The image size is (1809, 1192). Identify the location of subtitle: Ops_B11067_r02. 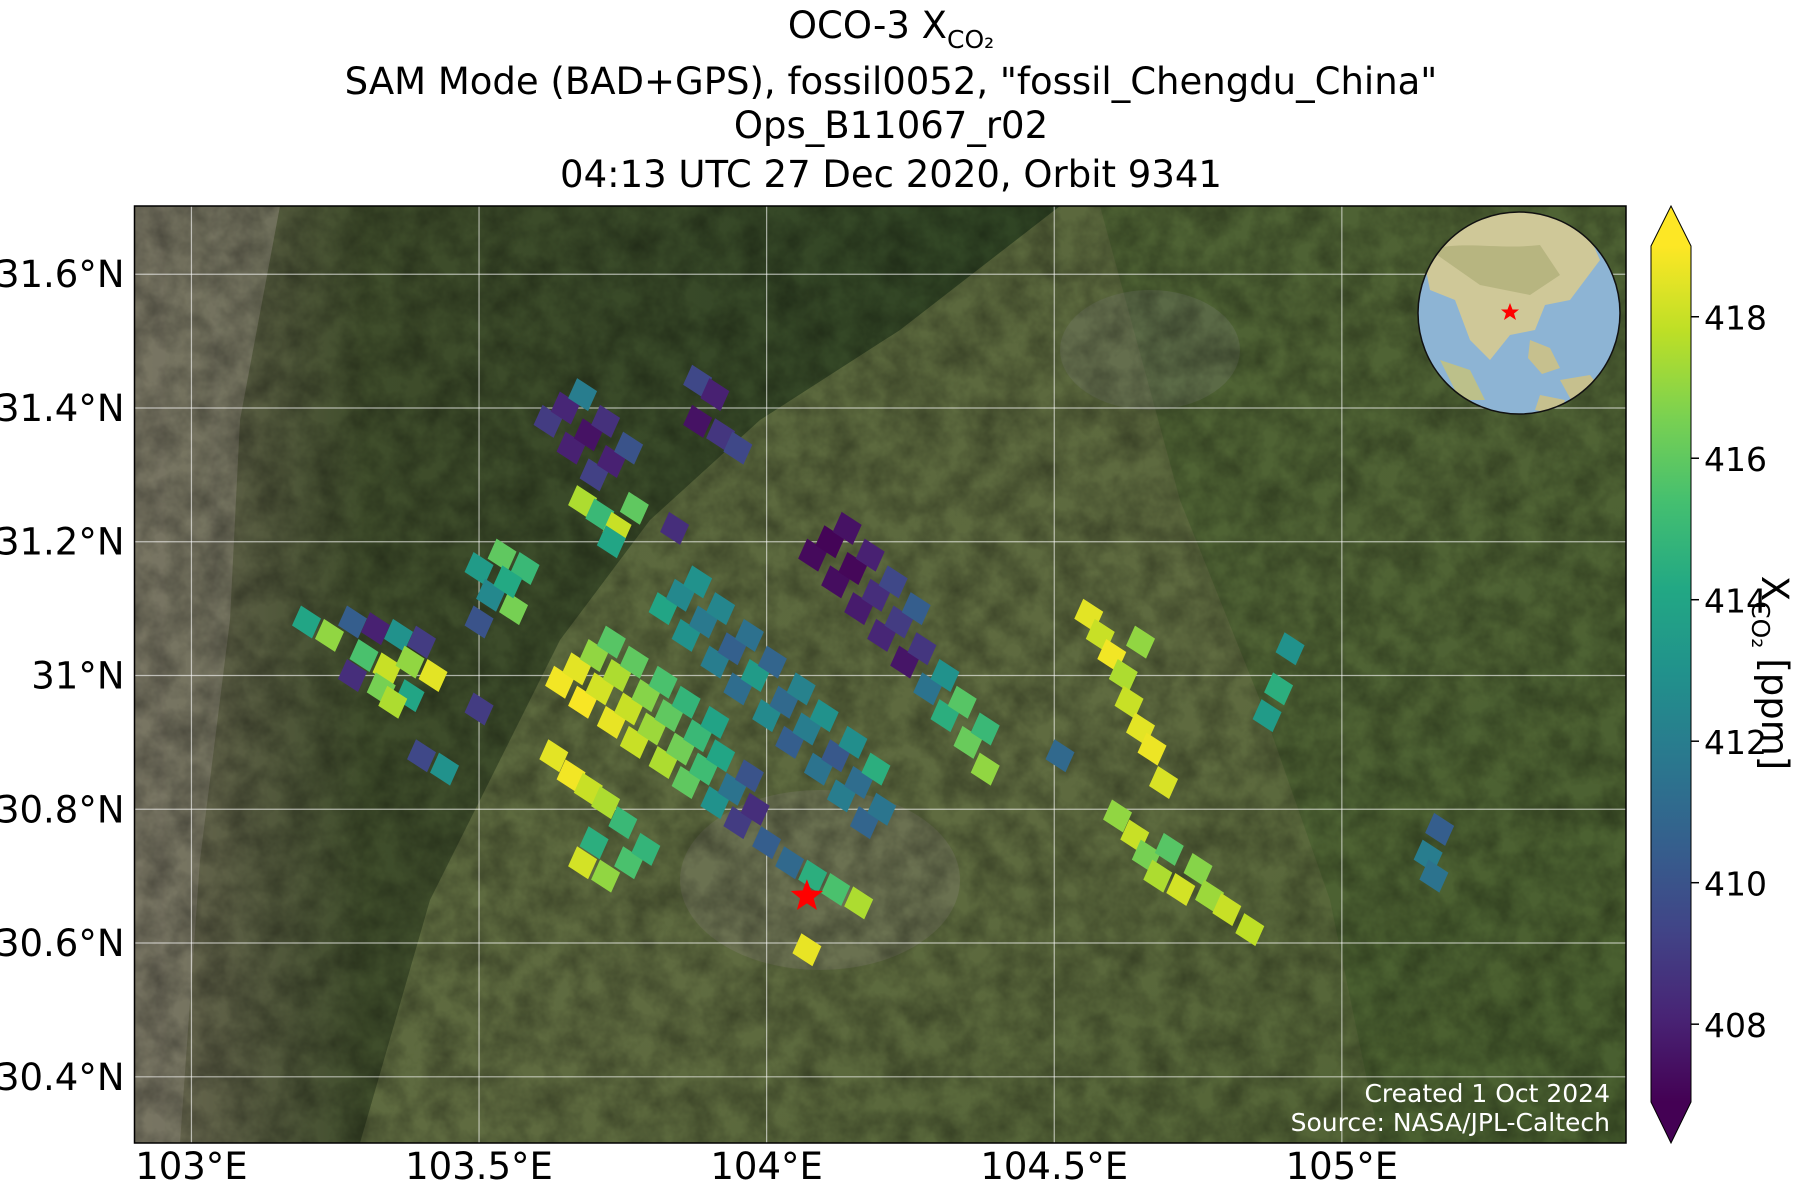
(891, 125).